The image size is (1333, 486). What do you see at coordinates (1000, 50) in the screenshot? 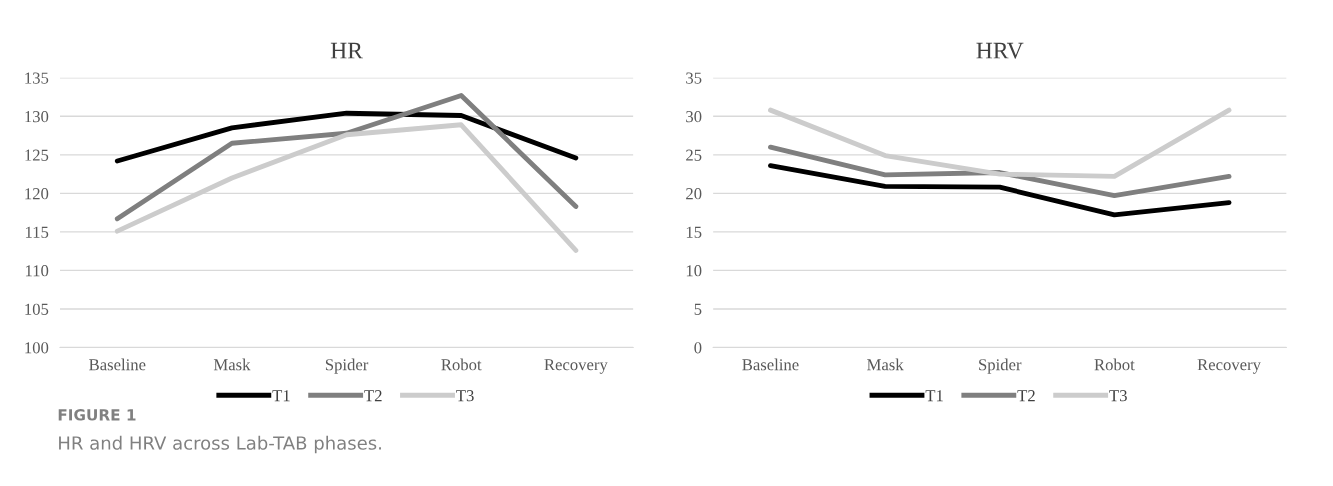
I see `chart-title: HRV` at bounding box center [1000, 50].